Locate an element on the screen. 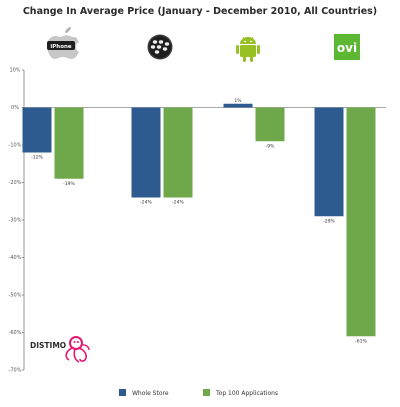 Image resolution: width=400 pixels, height=407 pixels. data-label-ovi-whole-store: -29% is located at coordinates (329, 221).